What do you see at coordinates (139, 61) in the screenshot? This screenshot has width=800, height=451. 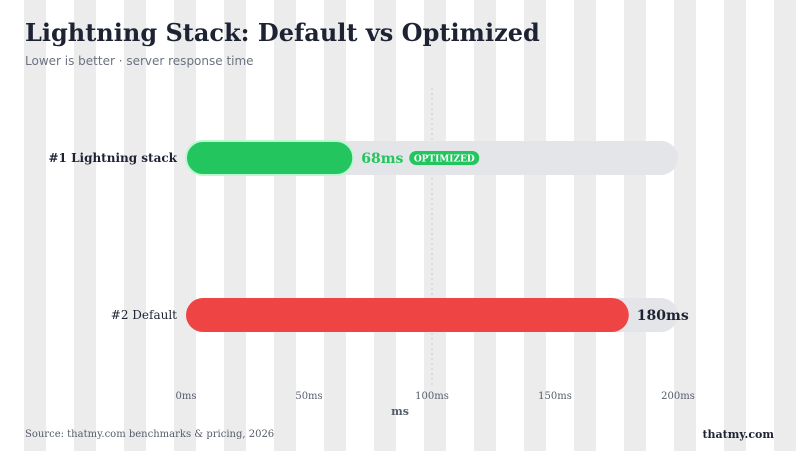 I see `chart-subtitle: Lower is better · server response time` at bounding box center [139, 61].